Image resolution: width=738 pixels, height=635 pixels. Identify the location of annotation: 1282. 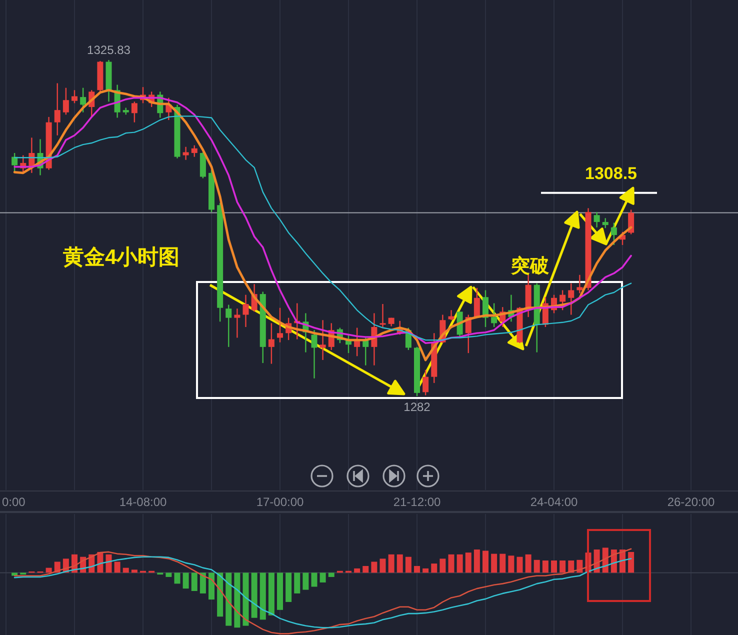
(417, 407).